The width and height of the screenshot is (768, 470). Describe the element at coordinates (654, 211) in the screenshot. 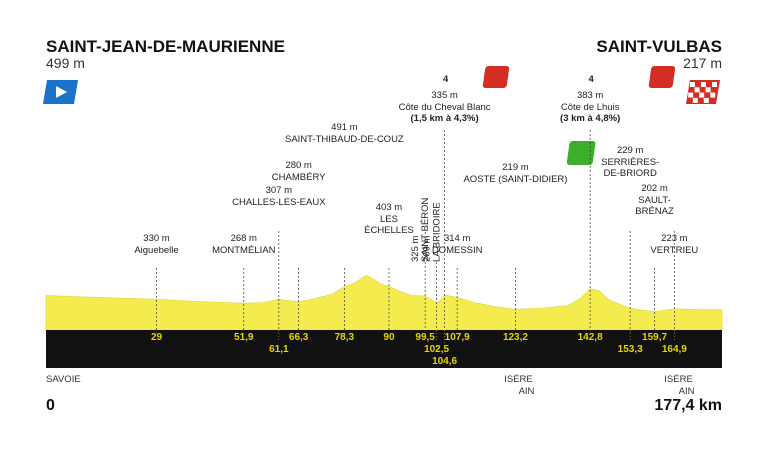

I see `place-label-13-1: BRÉNAZ` at that location.